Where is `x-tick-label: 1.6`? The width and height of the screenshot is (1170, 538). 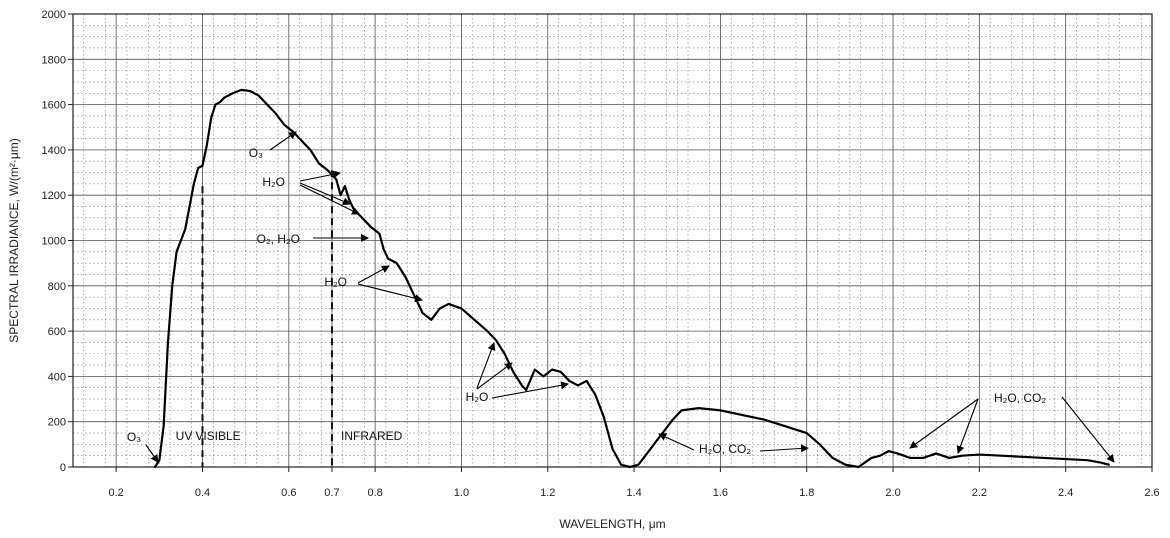 x-tick-label: 1.6 is located at coordinates (720, 493).